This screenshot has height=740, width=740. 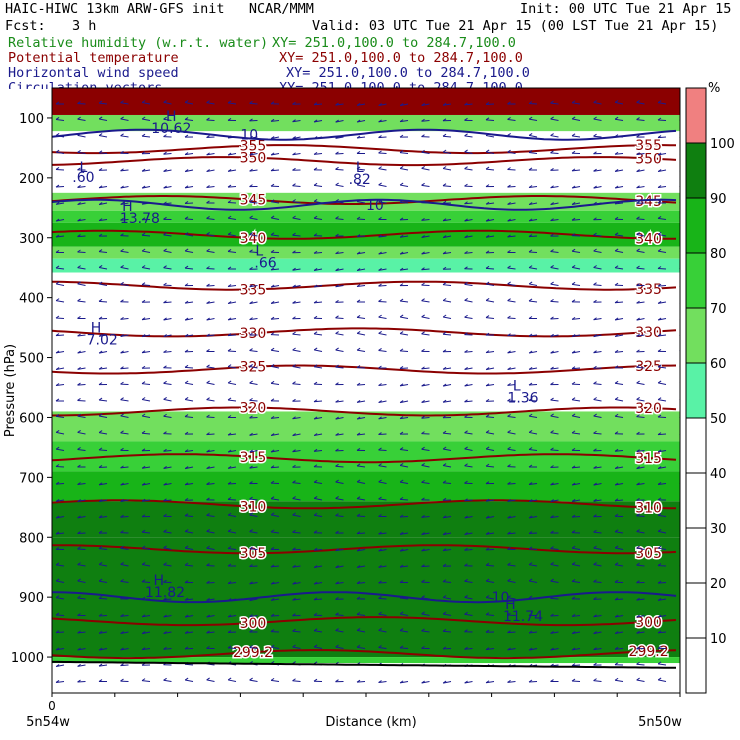 What do you see at coordinates (27, 658) in the screenshot?
I see `y-tick-label-1000: 1000` at bounding box center [27, 658].